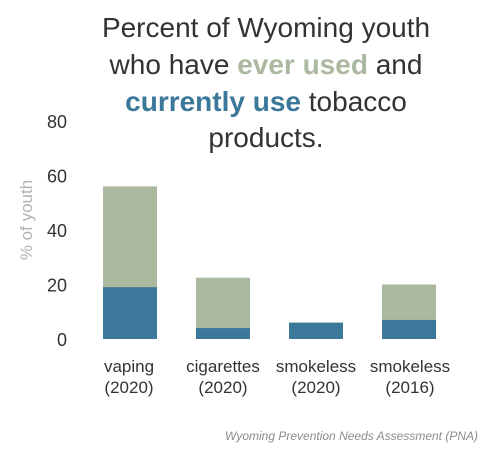  What do you see at coordinates (57, 122) in the screenshot?
I see `y-tick-label: 80` at bounding box center [57, 122].